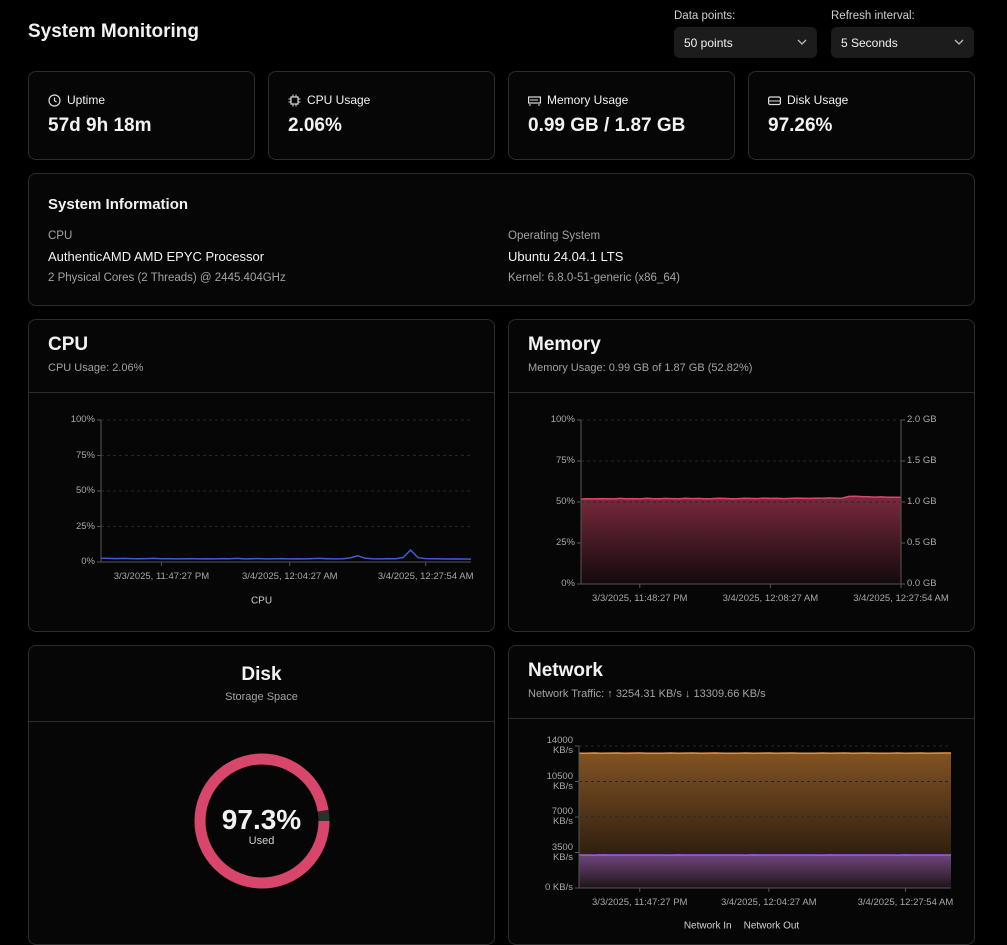 The image size is (1007, 945). Describe the element at coordinates (745, 42) in the screenshot. I see `data-points-select: 50 points` at that location.